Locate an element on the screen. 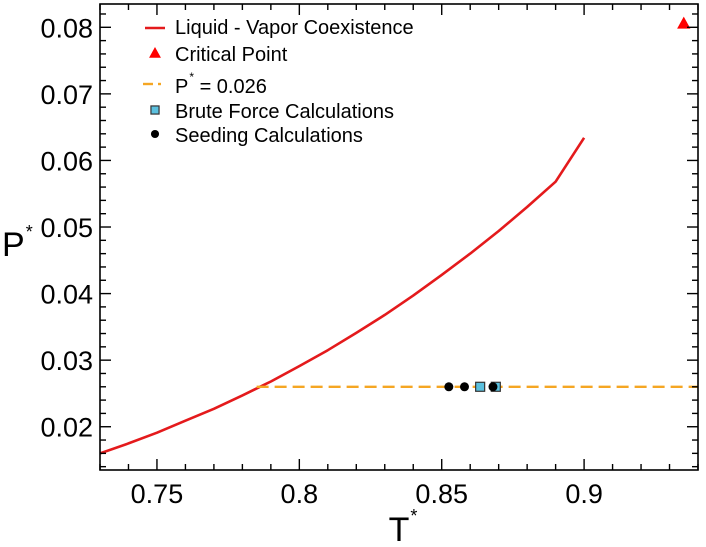 The width and height of the screenshot is (706, 547). y-axis-title: P* is located at coordinates (17, 243).